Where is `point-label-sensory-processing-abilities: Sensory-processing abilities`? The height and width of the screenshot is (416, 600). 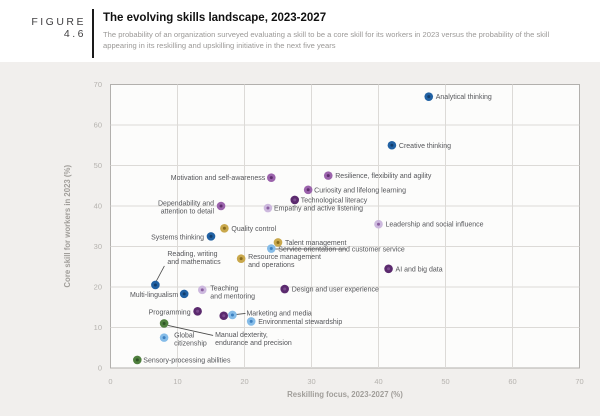
point-label-sensory-processing-abilities: Sensory-processing abilities is located at coordinates (187, 360).